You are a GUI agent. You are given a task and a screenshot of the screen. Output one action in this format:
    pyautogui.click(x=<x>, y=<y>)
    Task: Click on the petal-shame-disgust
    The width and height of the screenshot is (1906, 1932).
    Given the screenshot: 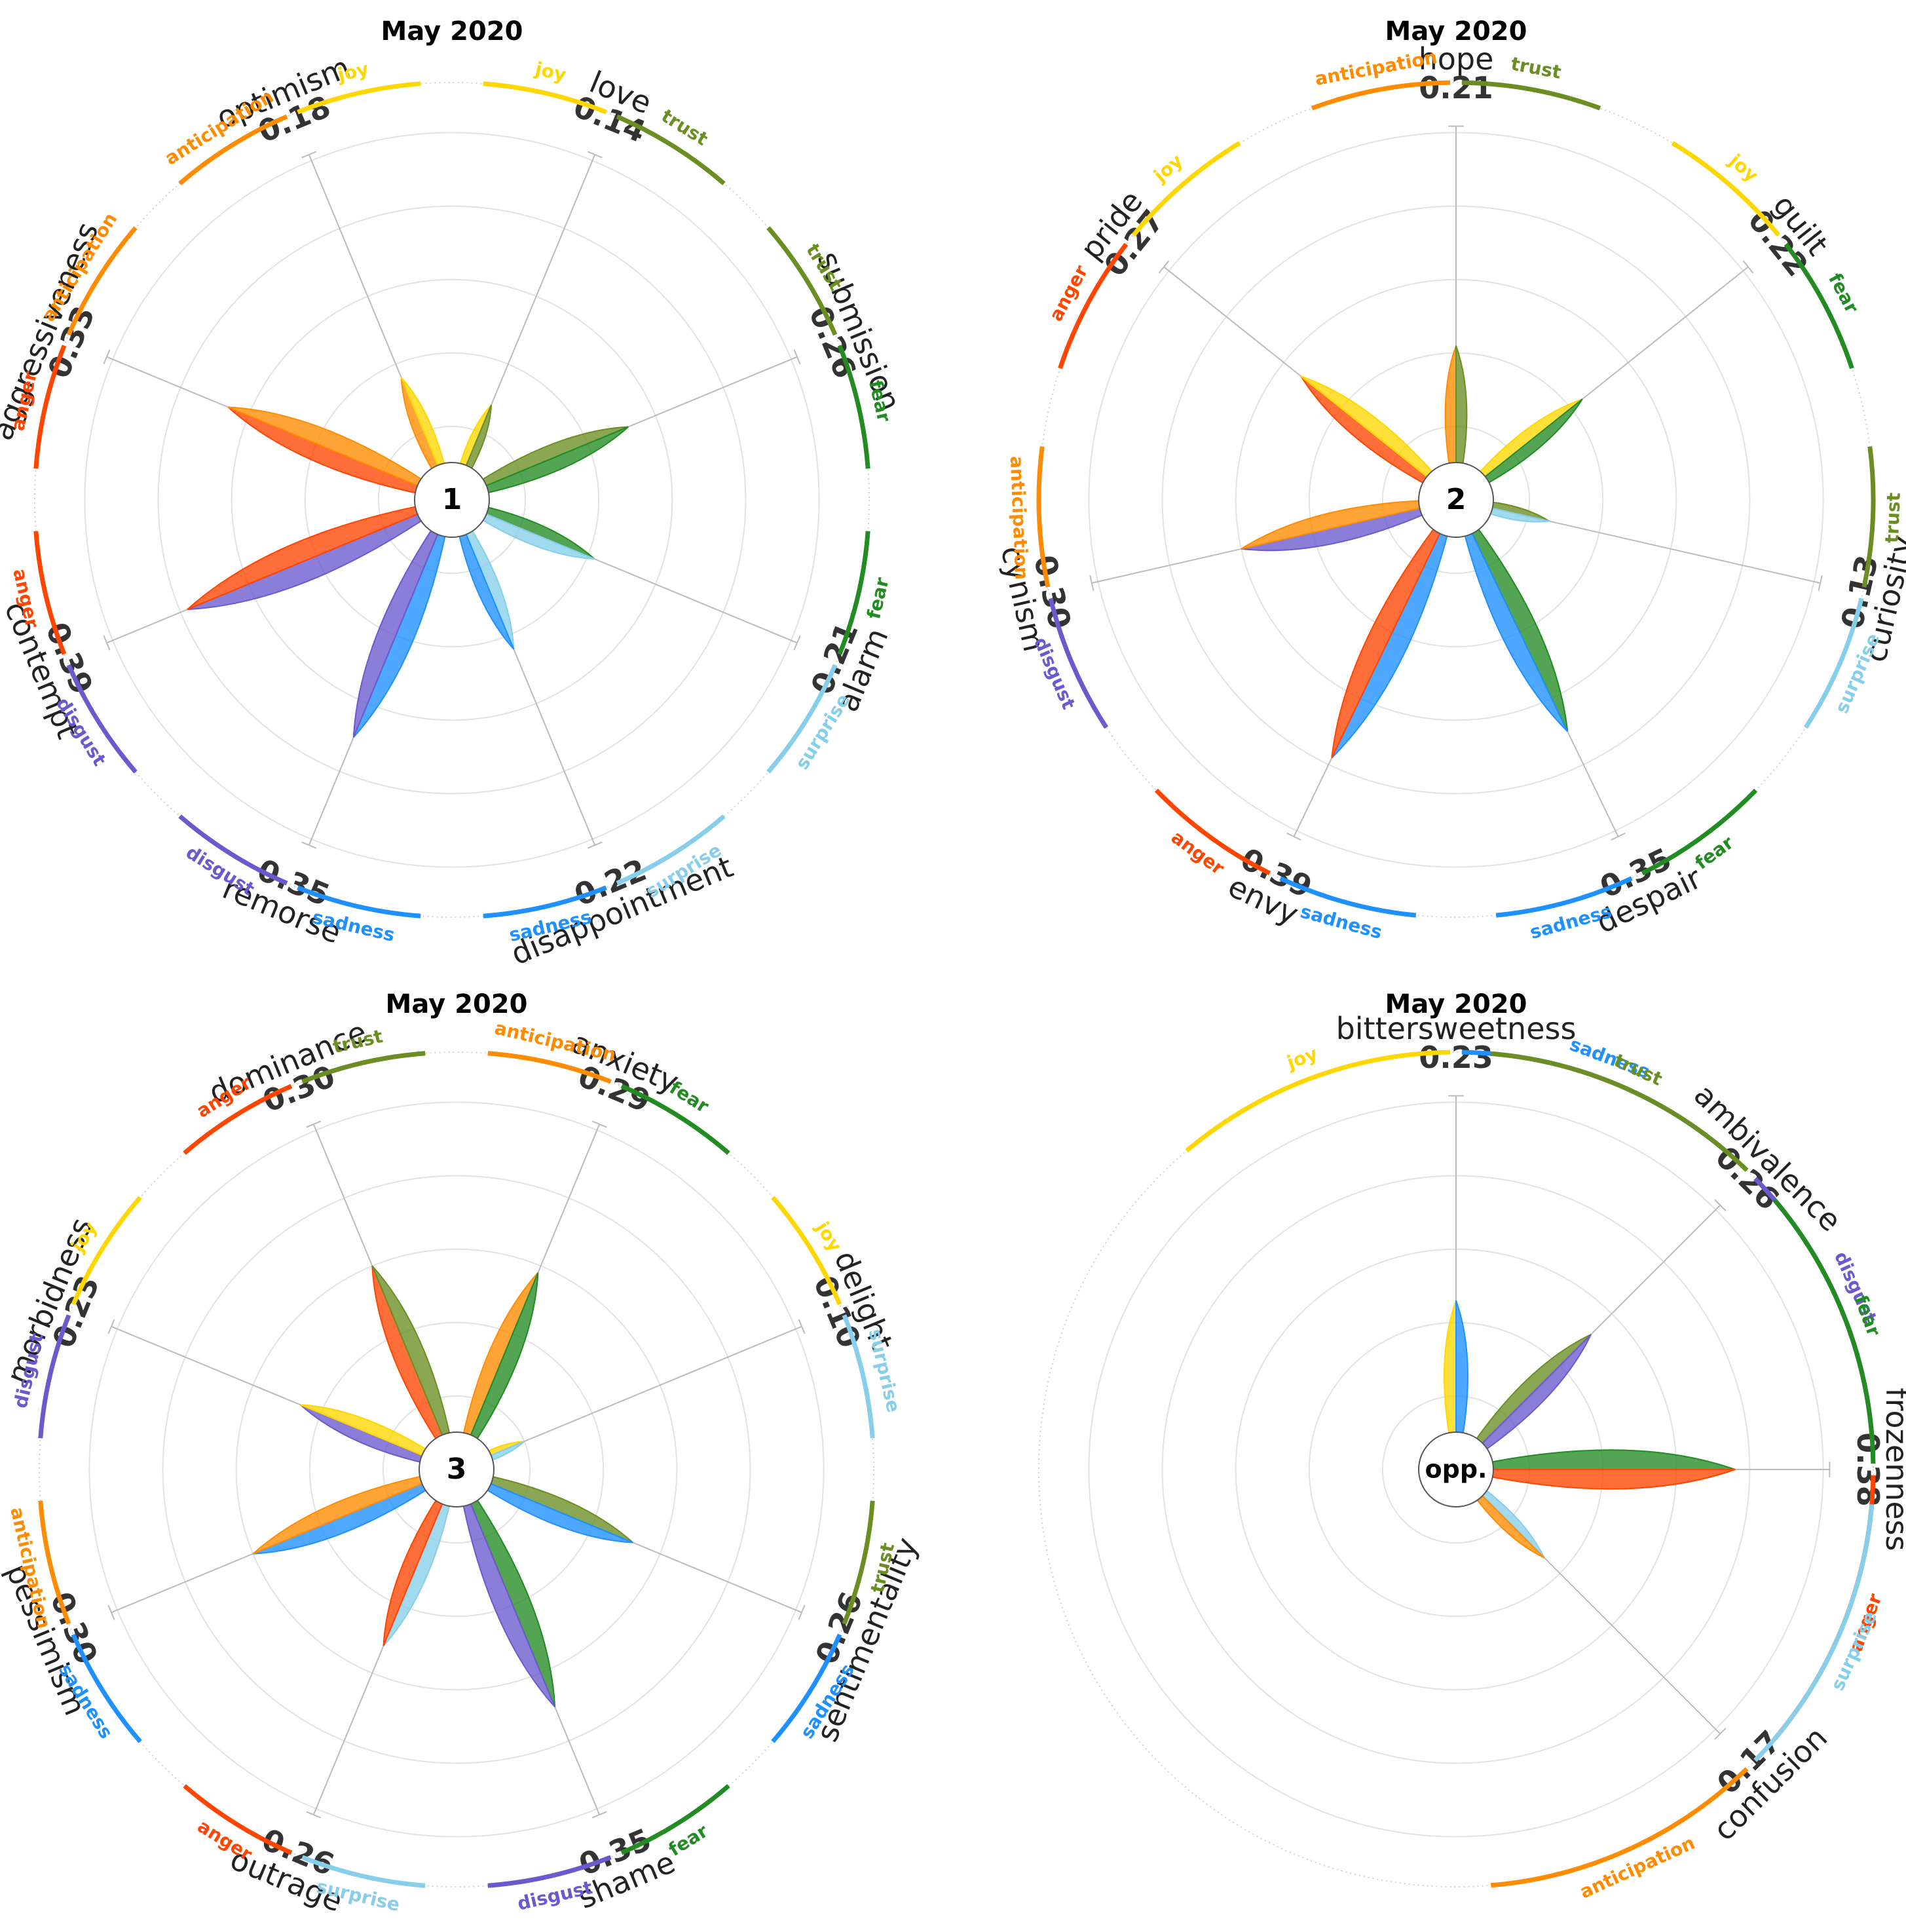 What is the action you would take?
    pyautogui.click(x=506, y=1589)
    